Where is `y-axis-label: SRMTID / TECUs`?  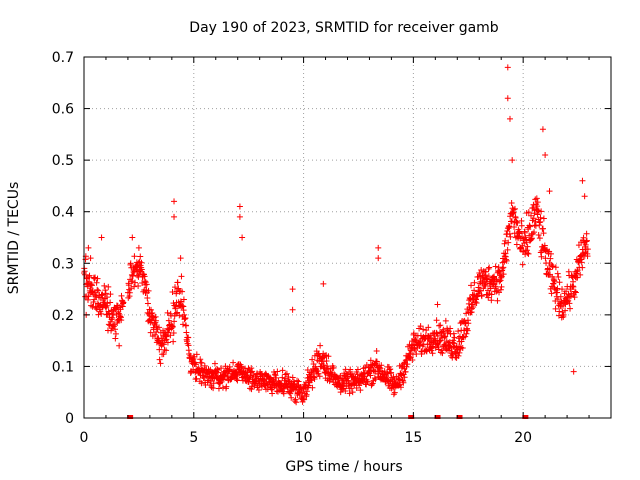
y-axis-label: SRMTID / TECUs is located at coordinates (14, 238).